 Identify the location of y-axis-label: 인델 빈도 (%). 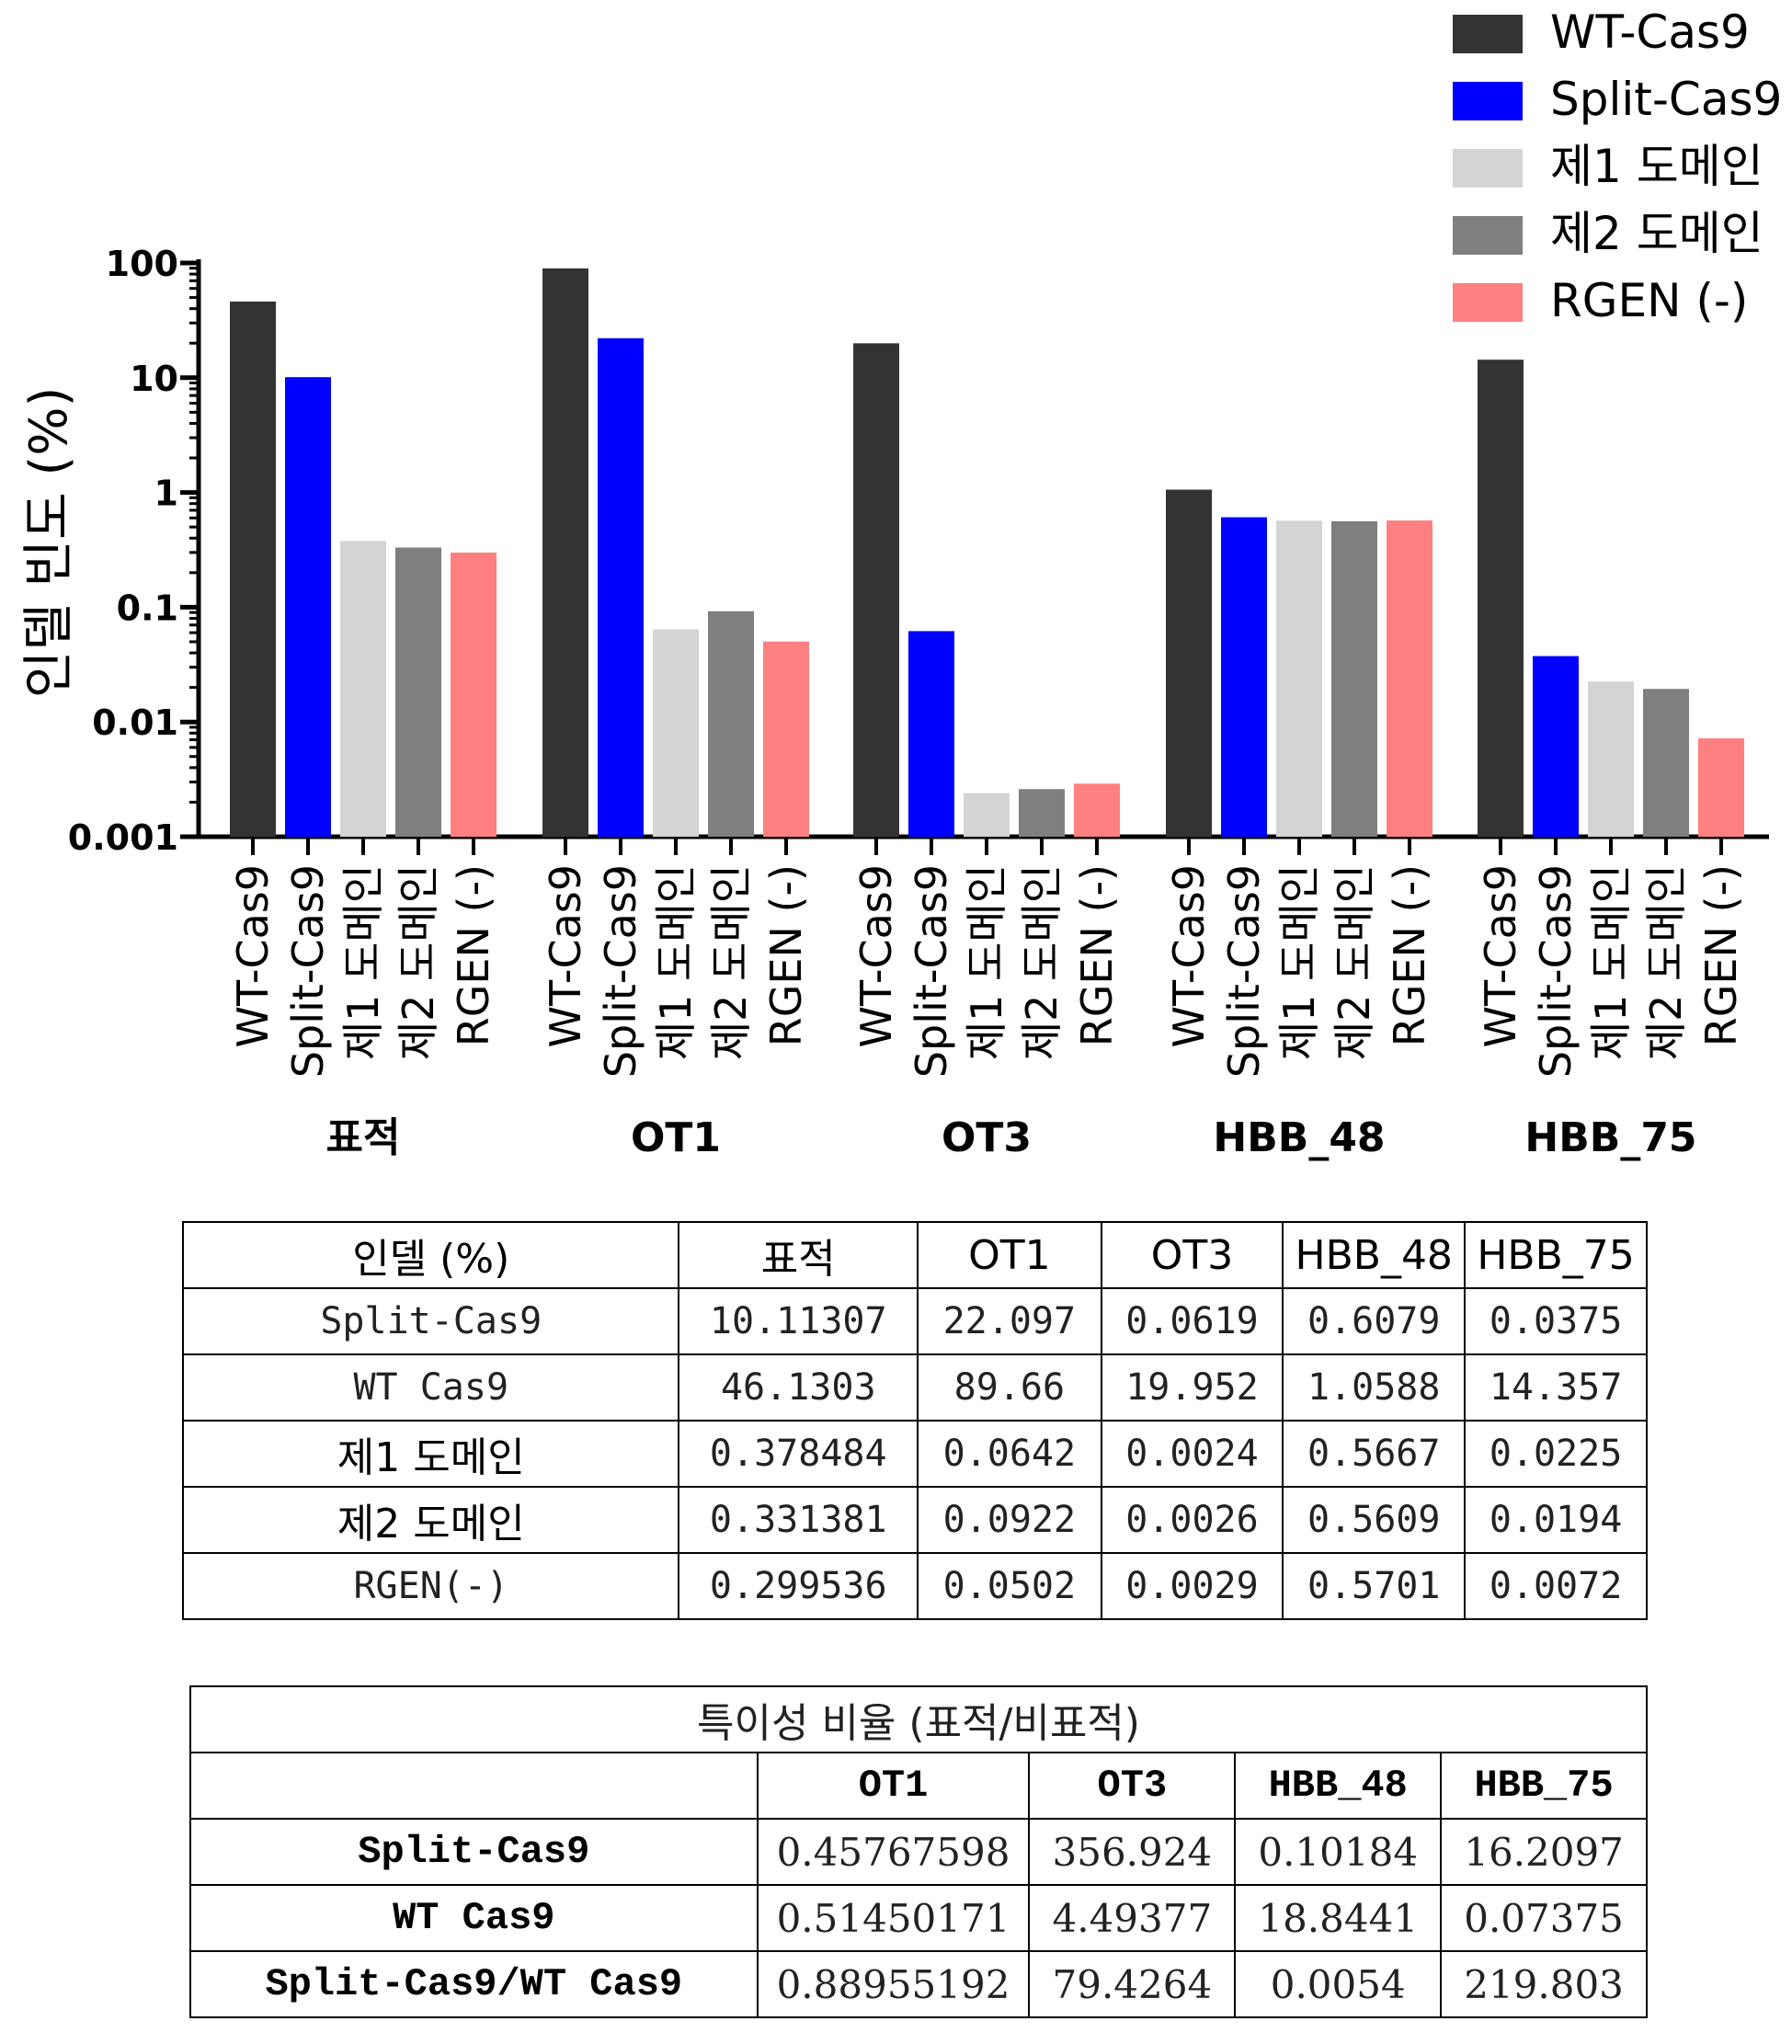
(49, 543).